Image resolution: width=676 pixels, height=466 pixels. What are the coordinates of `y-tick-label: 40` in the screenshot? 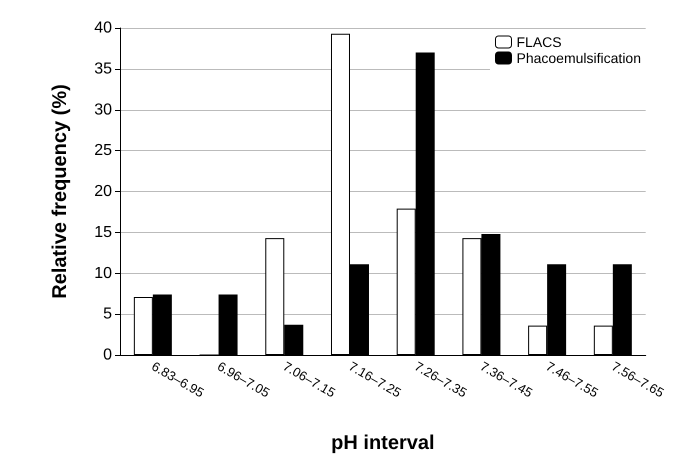 It's located at (103, 28).